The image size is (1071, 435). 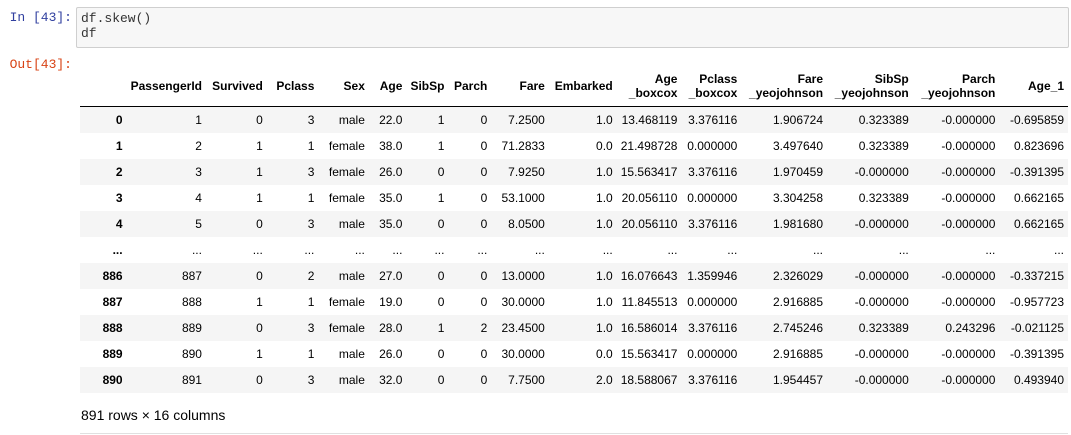 I want to click on column-header: Embarked, so click(x=582, y=86).